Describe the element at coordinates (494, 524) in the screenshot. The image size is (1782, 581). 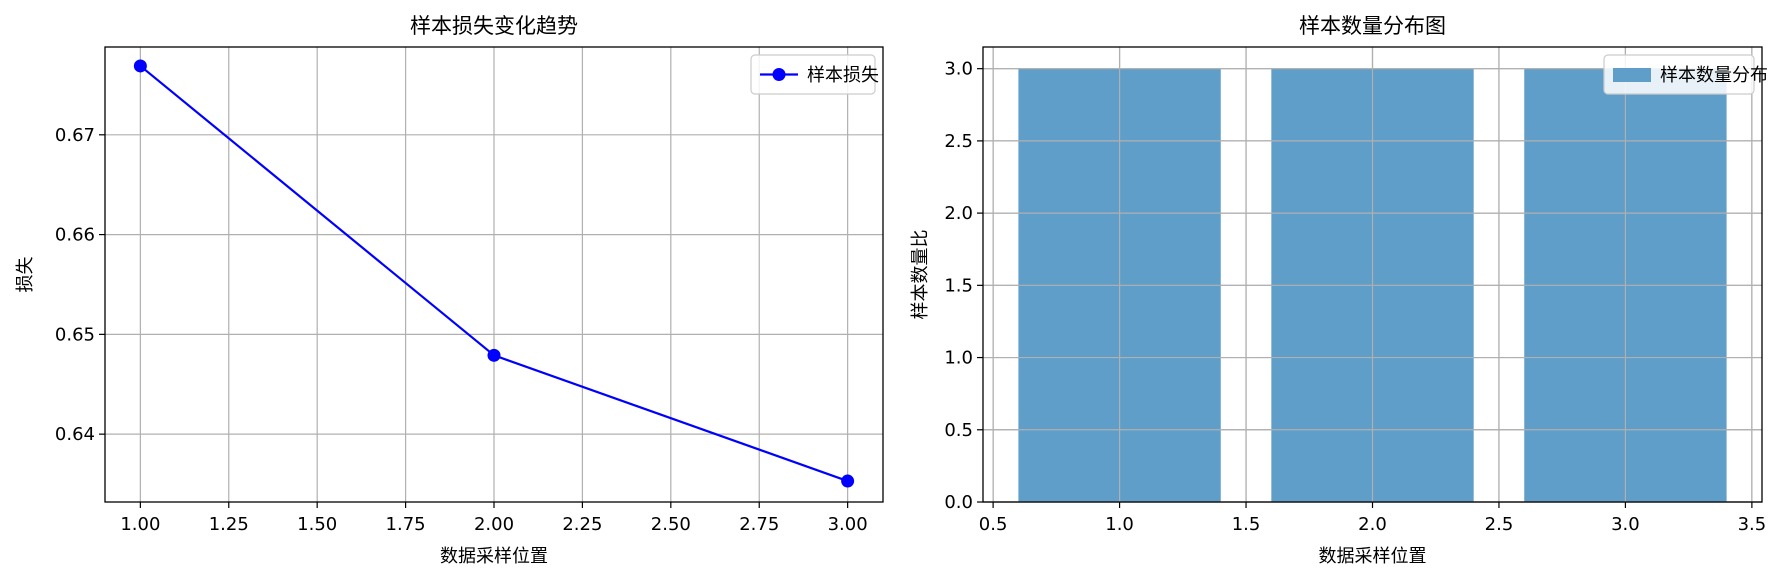
I see `x-tick-label: 2.00` at that location.